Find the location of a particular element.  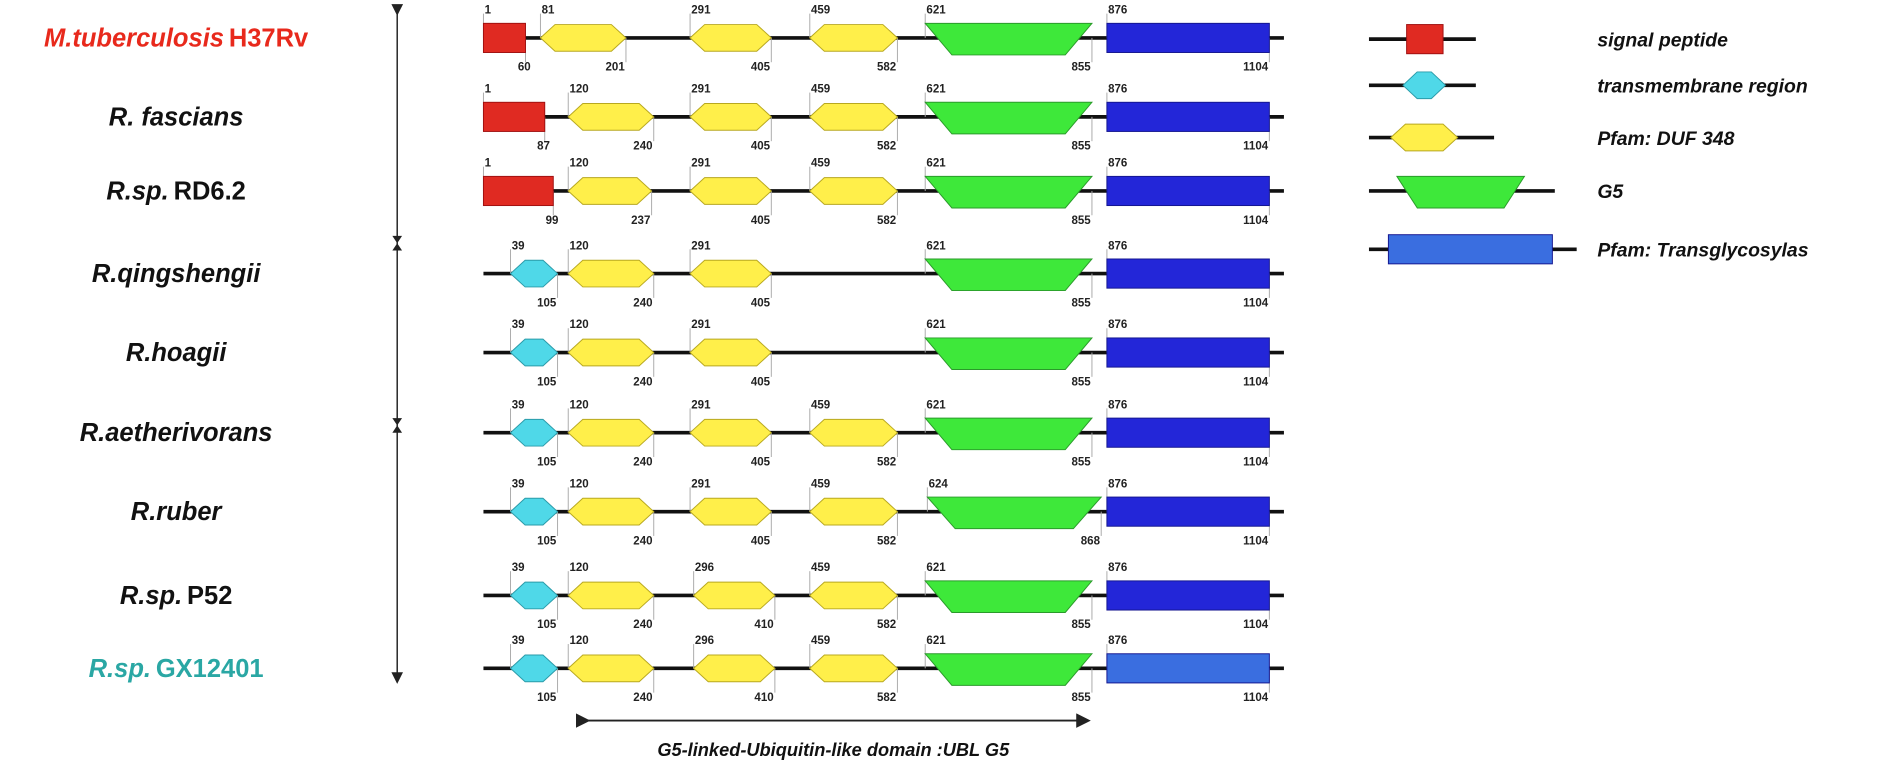

species-name: R.aetherivorans is located at coordinates (176, 433).